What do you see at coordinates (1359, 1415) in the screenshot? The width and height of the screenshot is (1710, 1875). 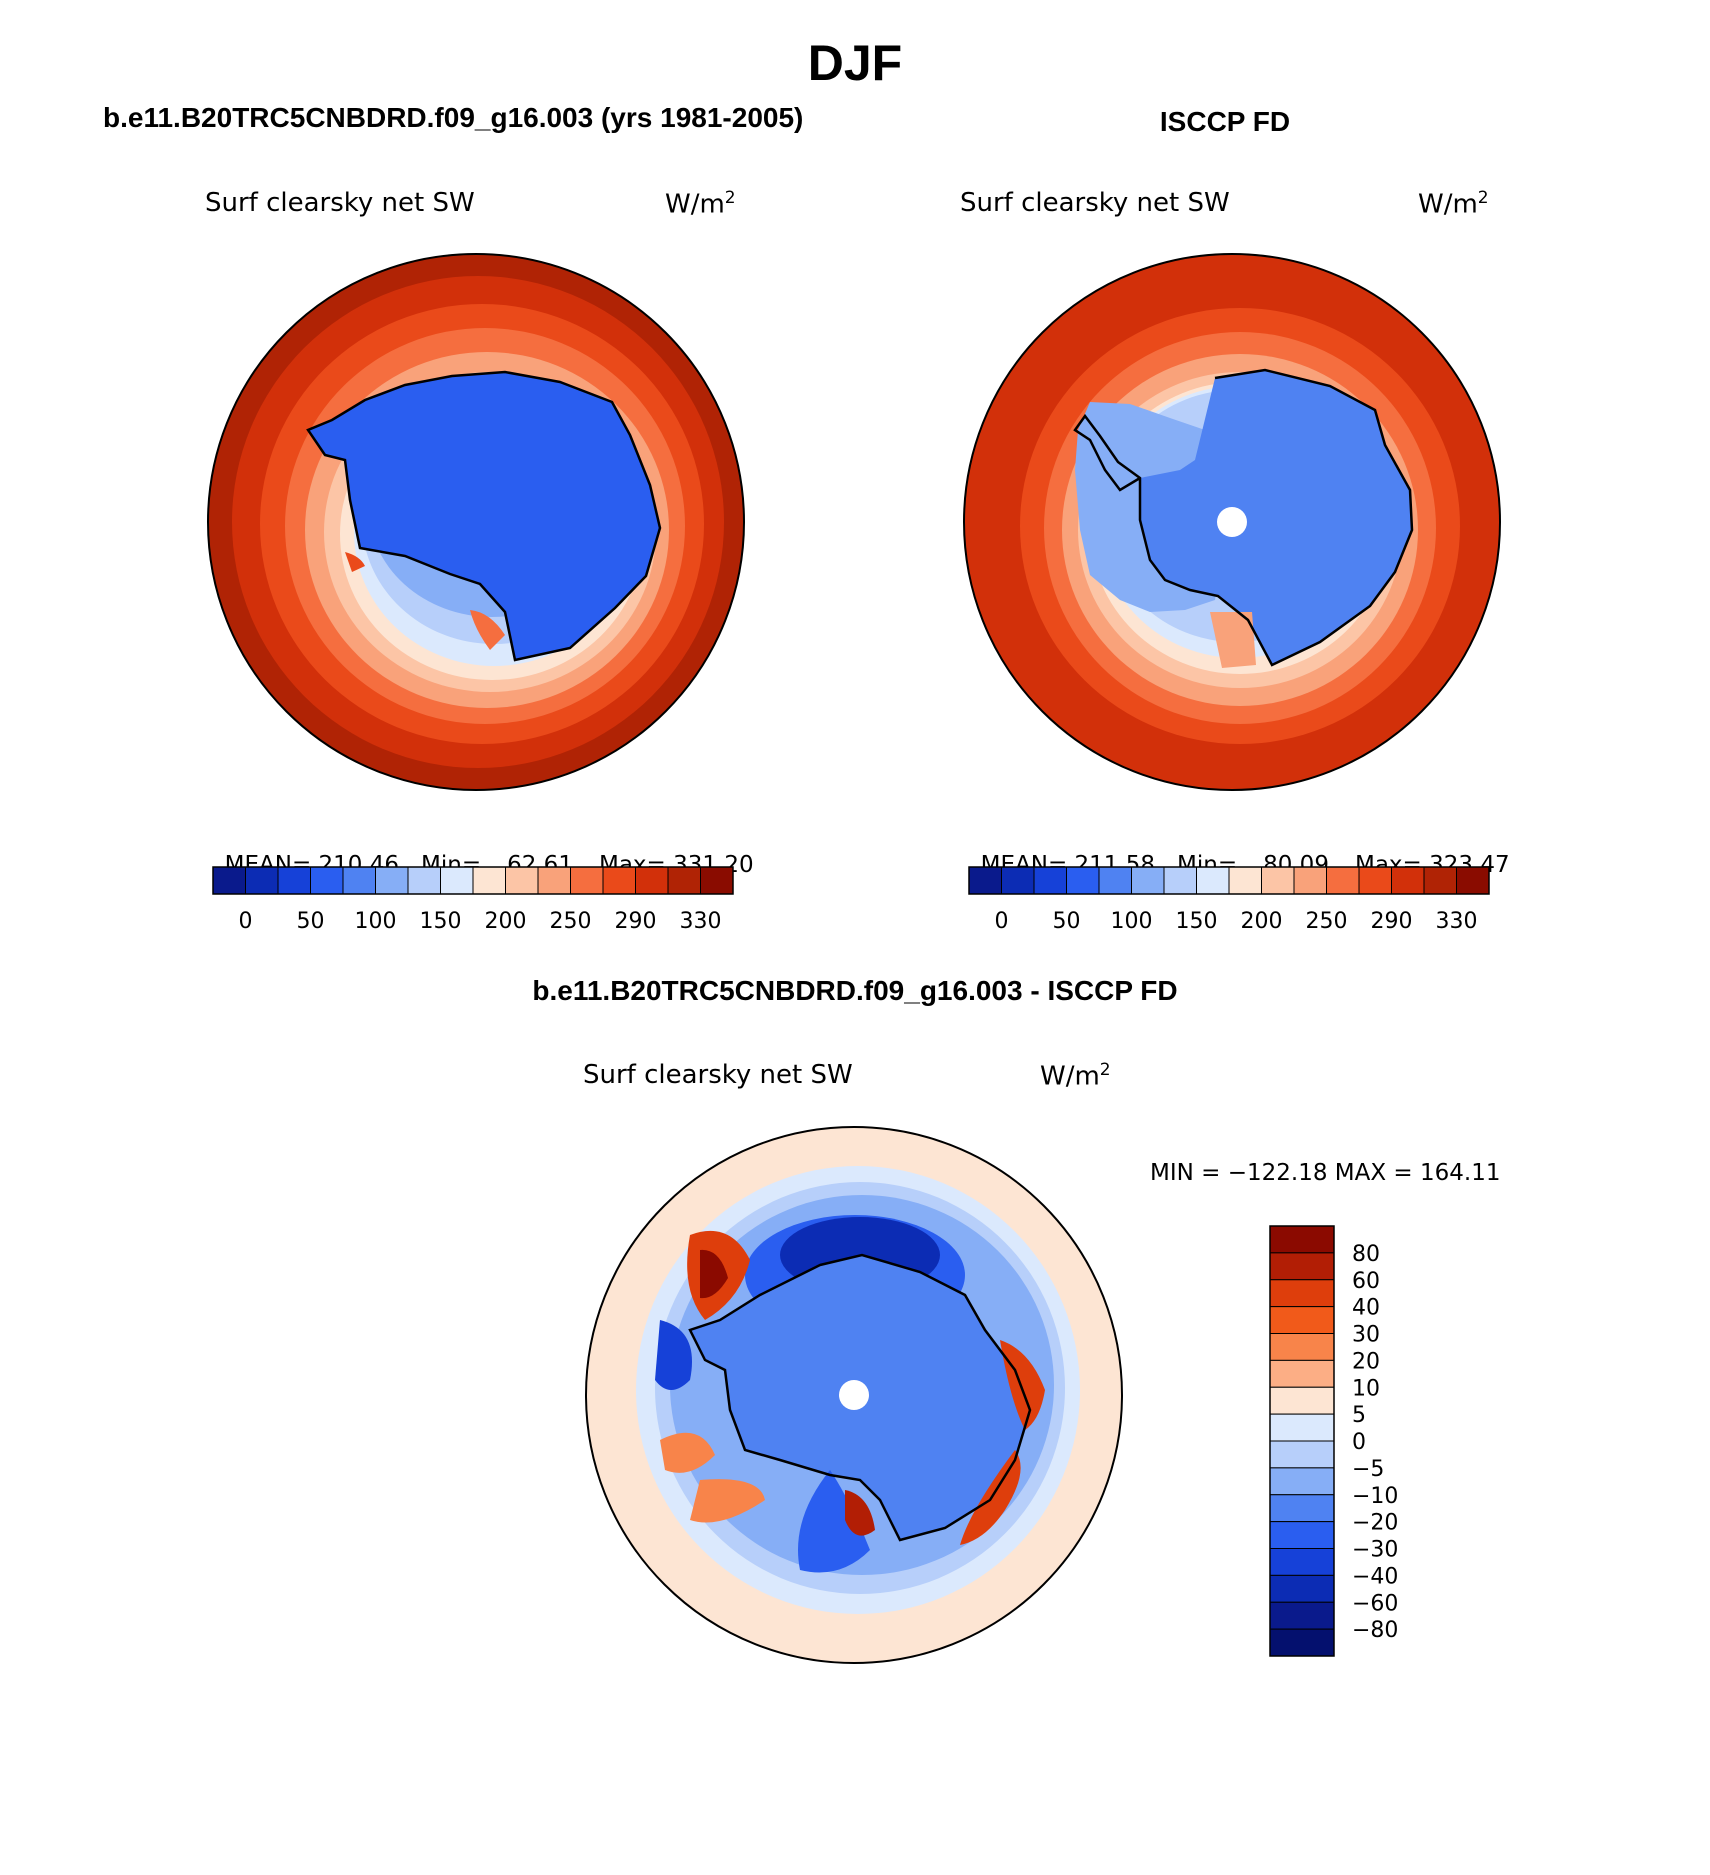 I see `colorbar-tick-label: 5` at bounding box center [1359, 1415].